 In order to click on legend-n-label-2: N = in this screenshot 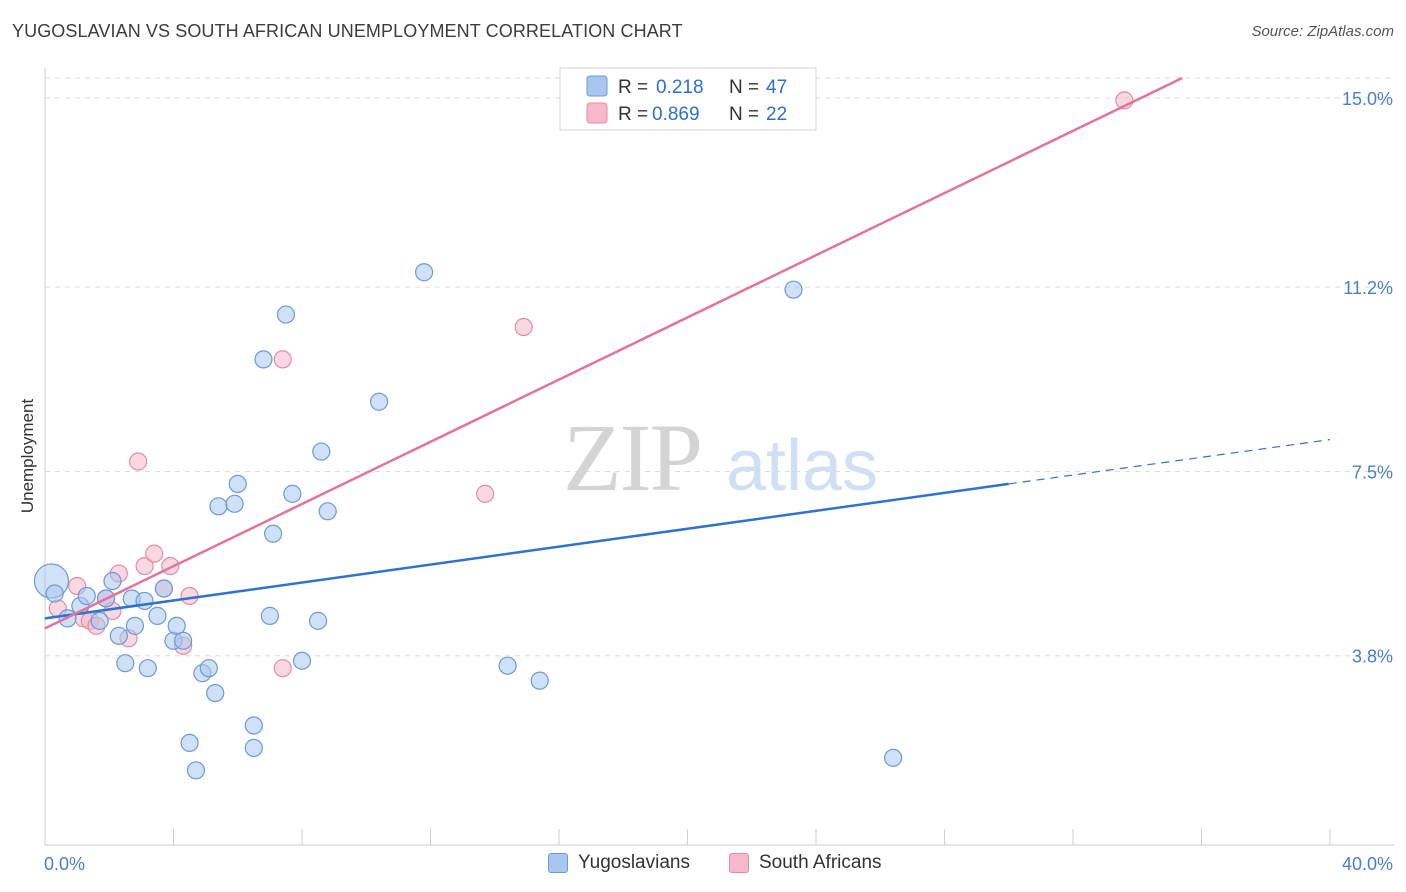, I will do `click(744, 114)`.